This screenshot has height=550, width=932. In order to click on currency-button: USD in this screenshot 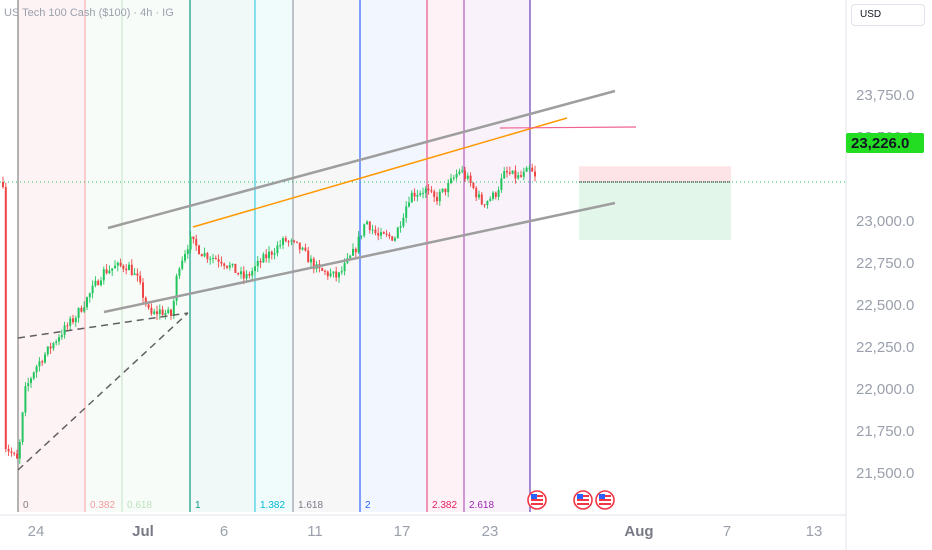, I will do `click(888, 15)`.